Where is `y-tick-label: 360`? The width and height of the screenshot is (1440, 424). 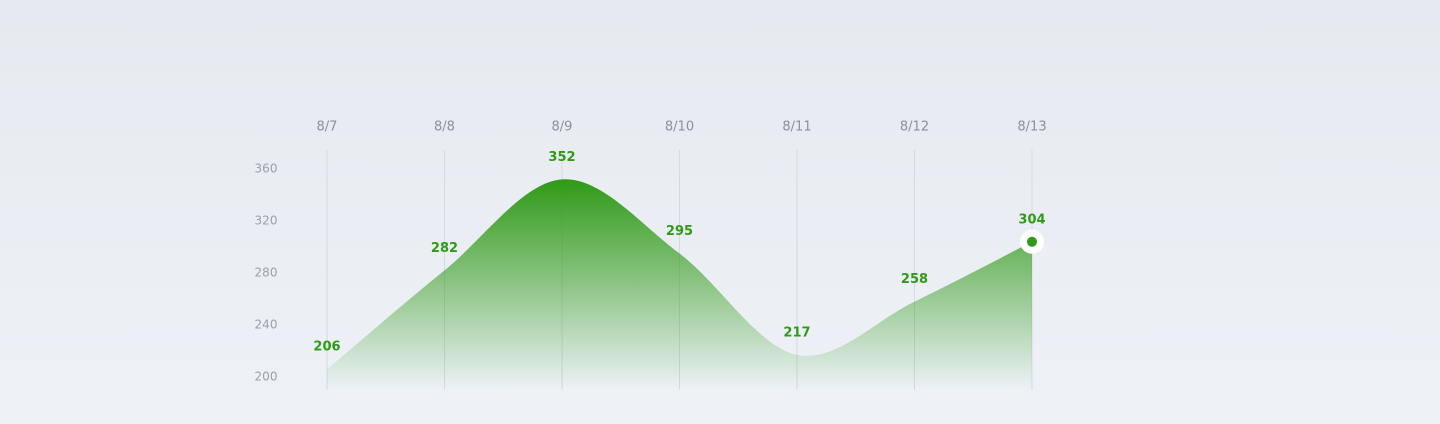
y-tick-label: 360 is located at coordinates (266, 169).